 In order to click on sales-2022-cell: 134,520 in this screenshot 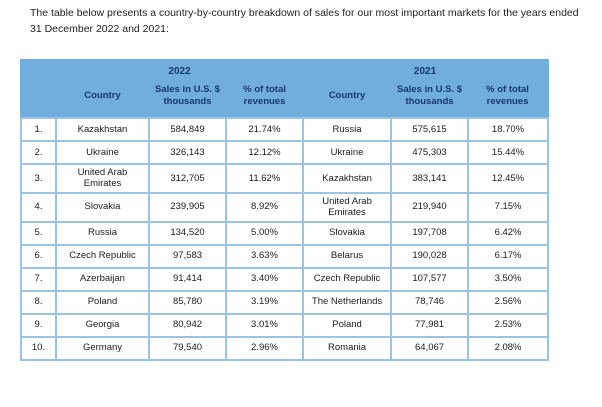, I will do `click(187, 233)`.